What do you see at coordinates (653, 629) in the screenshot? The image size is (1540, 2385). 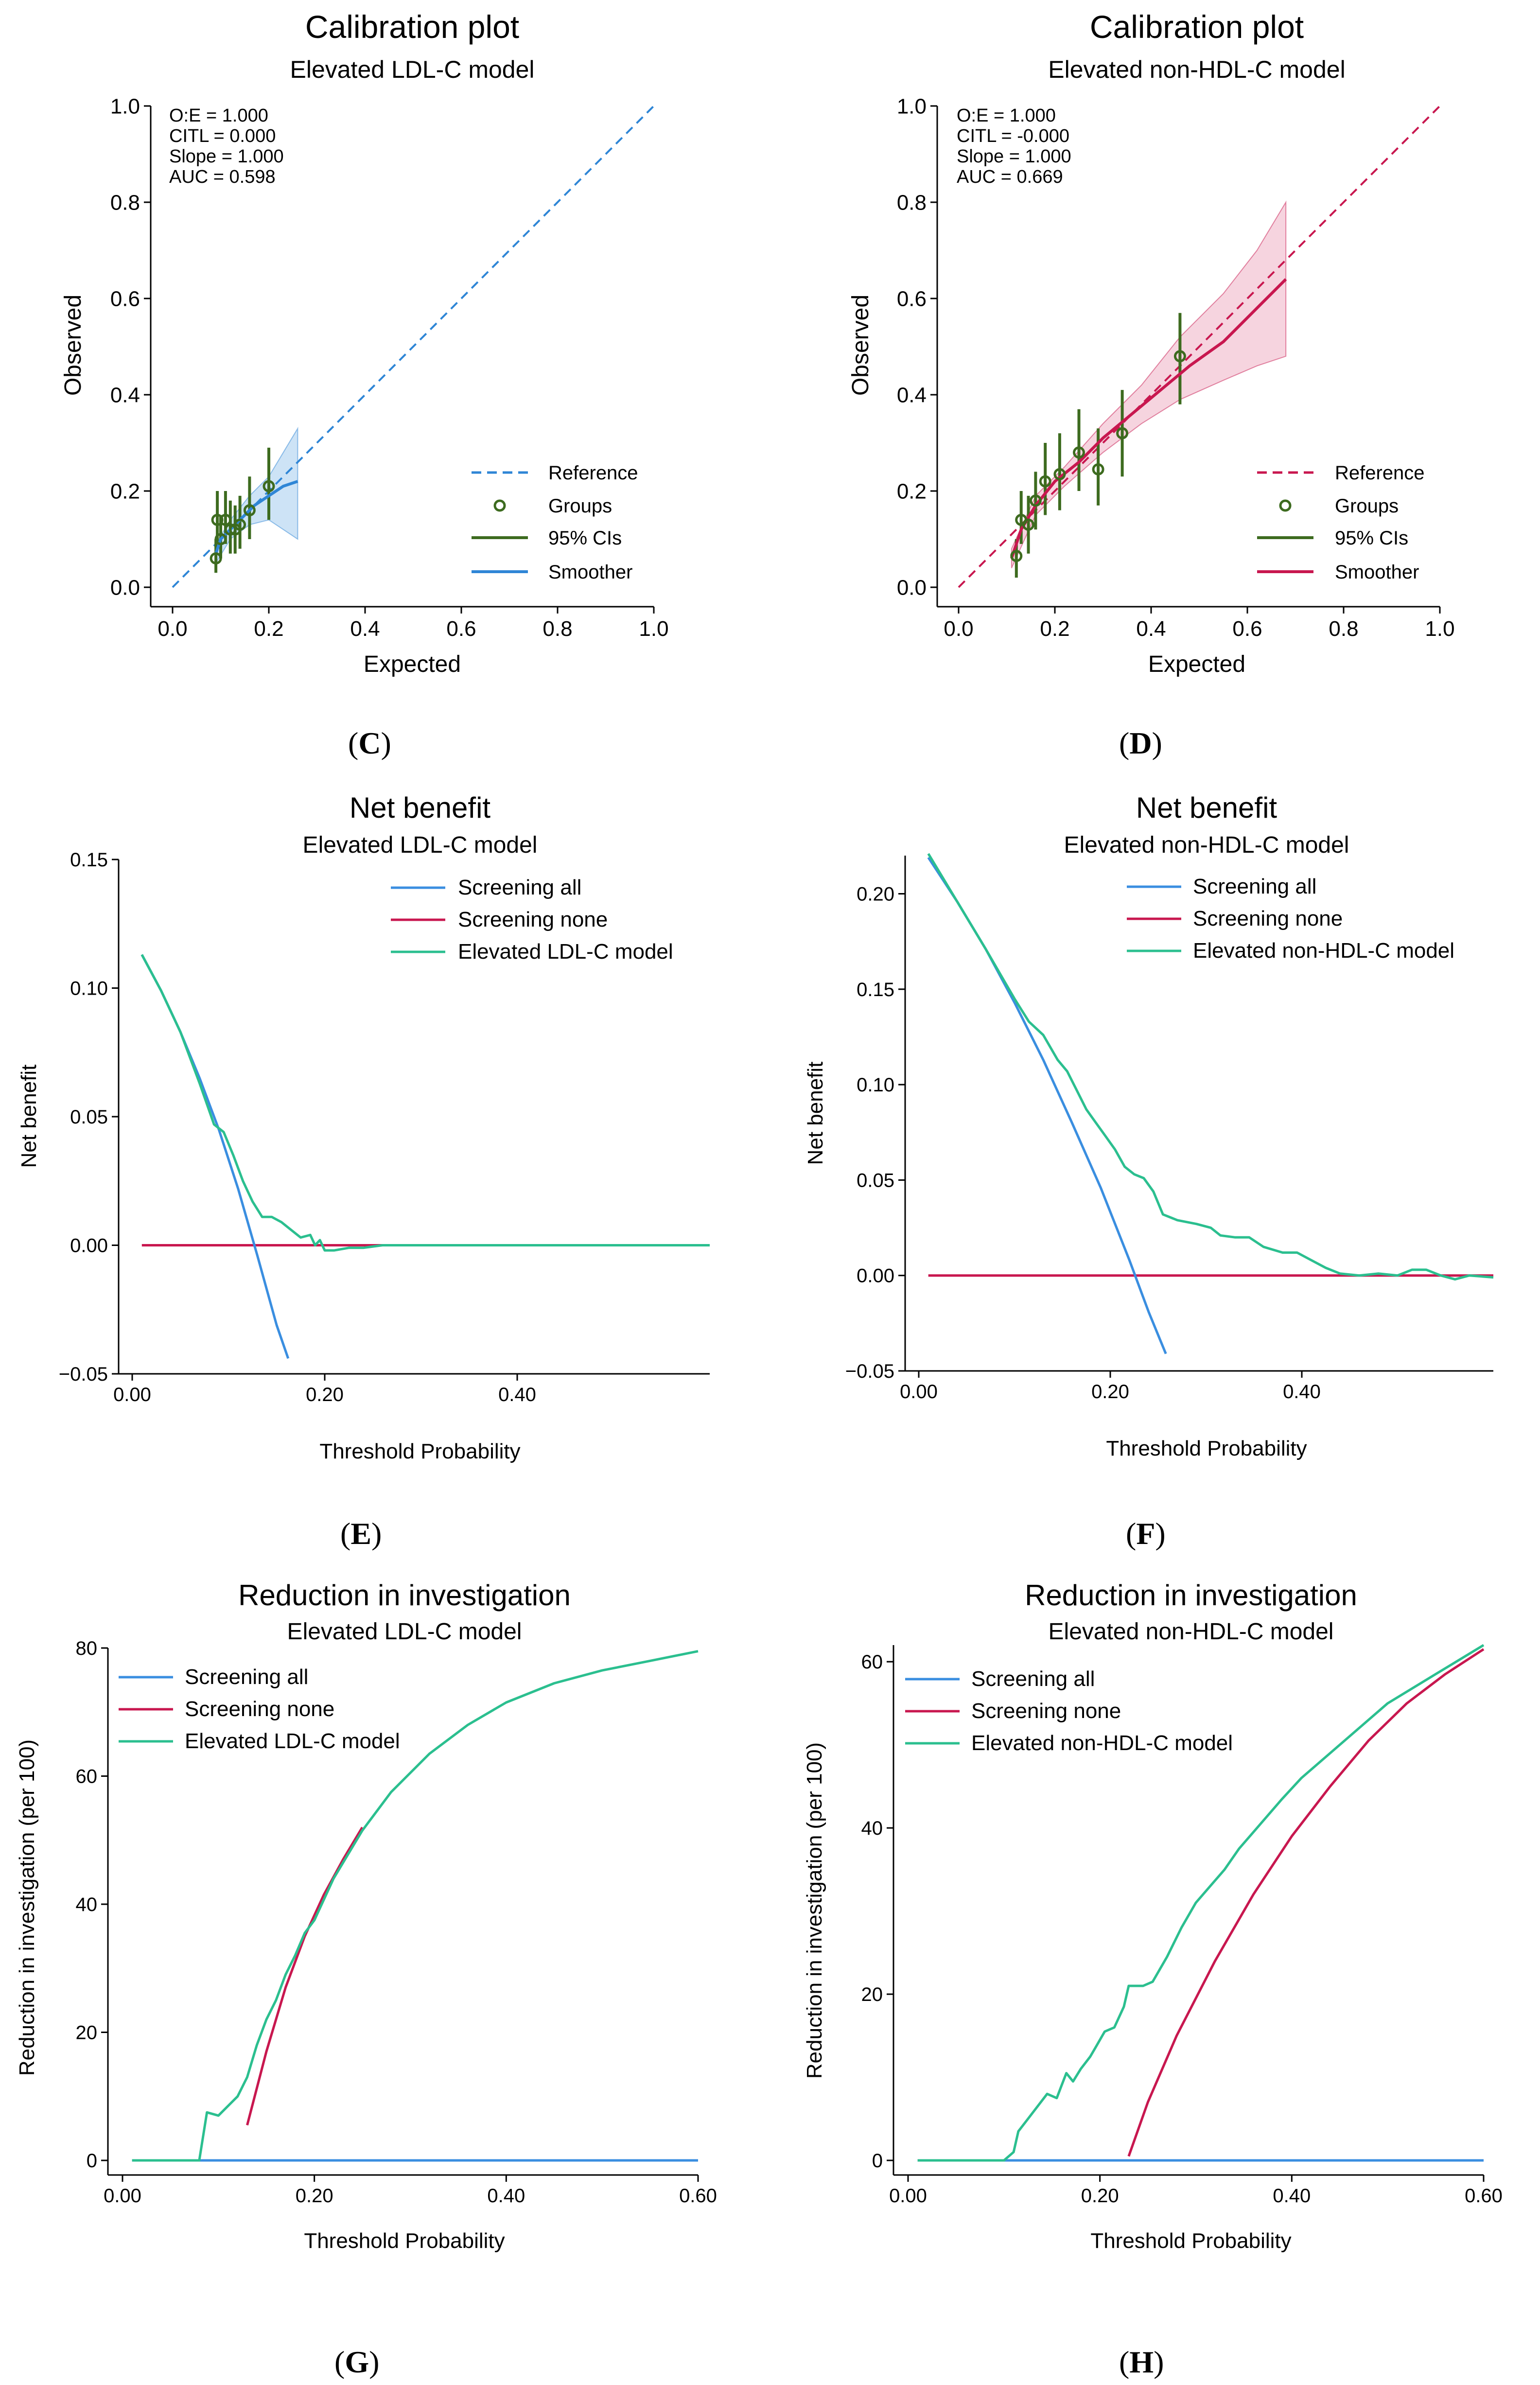 I see `x-tick-label: 1.0` at bounding box center [653, 629].